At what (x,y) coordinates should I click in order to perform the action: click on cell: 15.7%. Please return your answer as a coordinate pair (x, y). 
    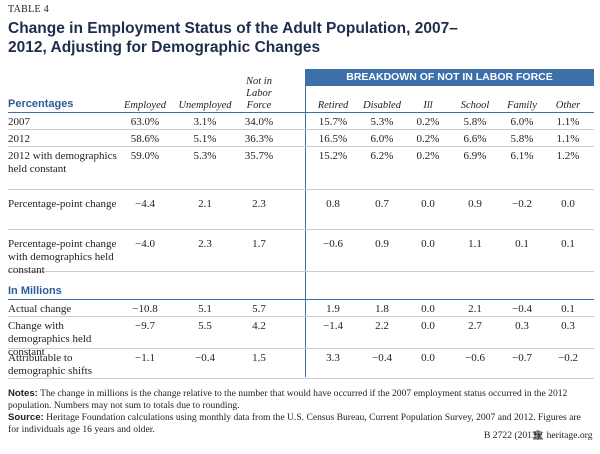
    Looking at the image, I should click on (333, 122).